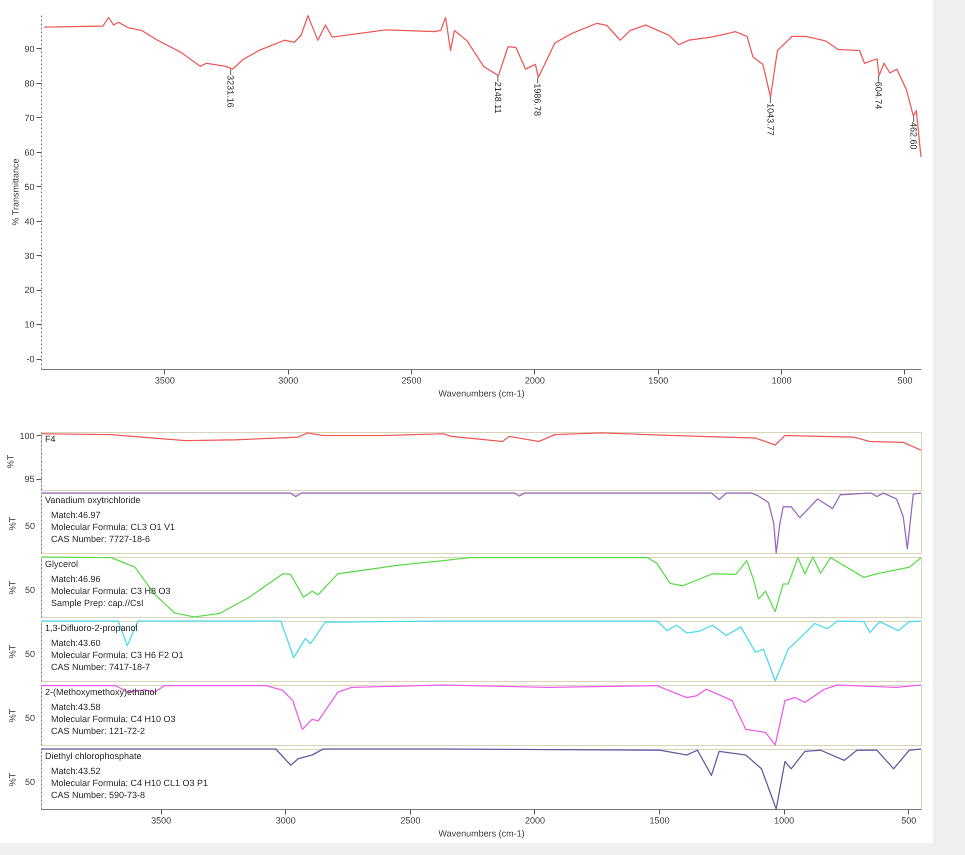 The height and width of the screenshot is (855, 965). What do you see at coordinates (26, 435) in the screenshot?
I see `y-tick-label: 100` at bounding box center [26, 435].